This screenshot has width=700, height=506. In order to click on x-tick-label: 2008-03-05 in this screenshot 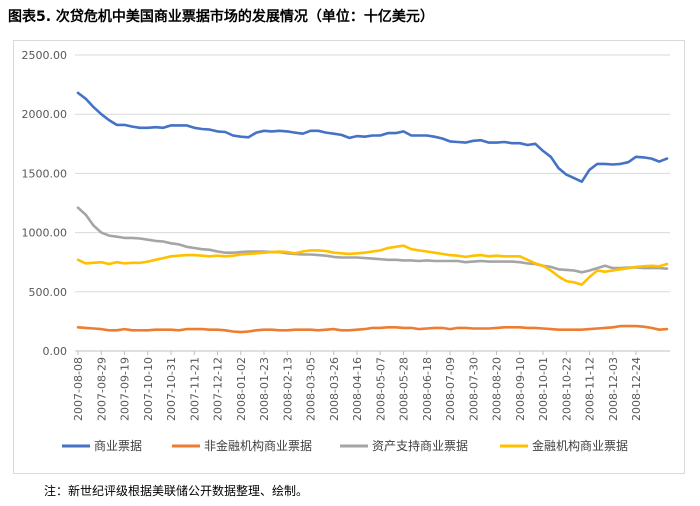, I will do `click(311, 389)`.